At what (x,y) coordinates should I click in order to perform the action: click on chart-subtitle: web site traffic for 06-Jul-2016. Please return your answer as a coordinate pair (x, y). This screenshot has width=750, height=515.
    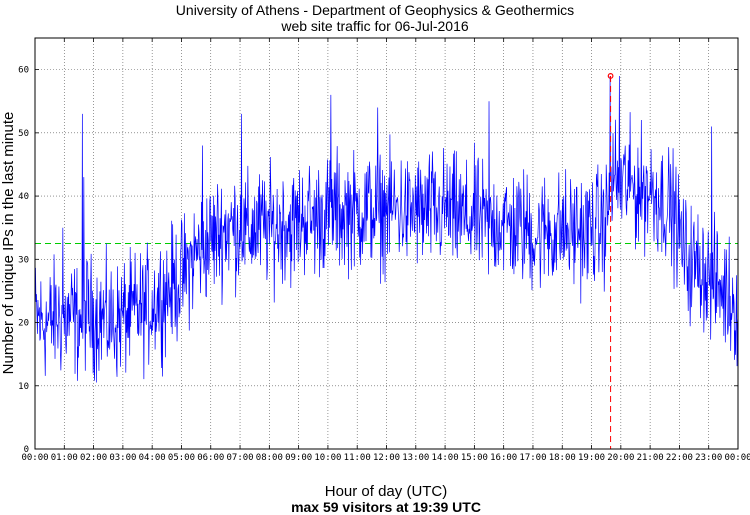
    Looking at the image, I should click on (374, 26).